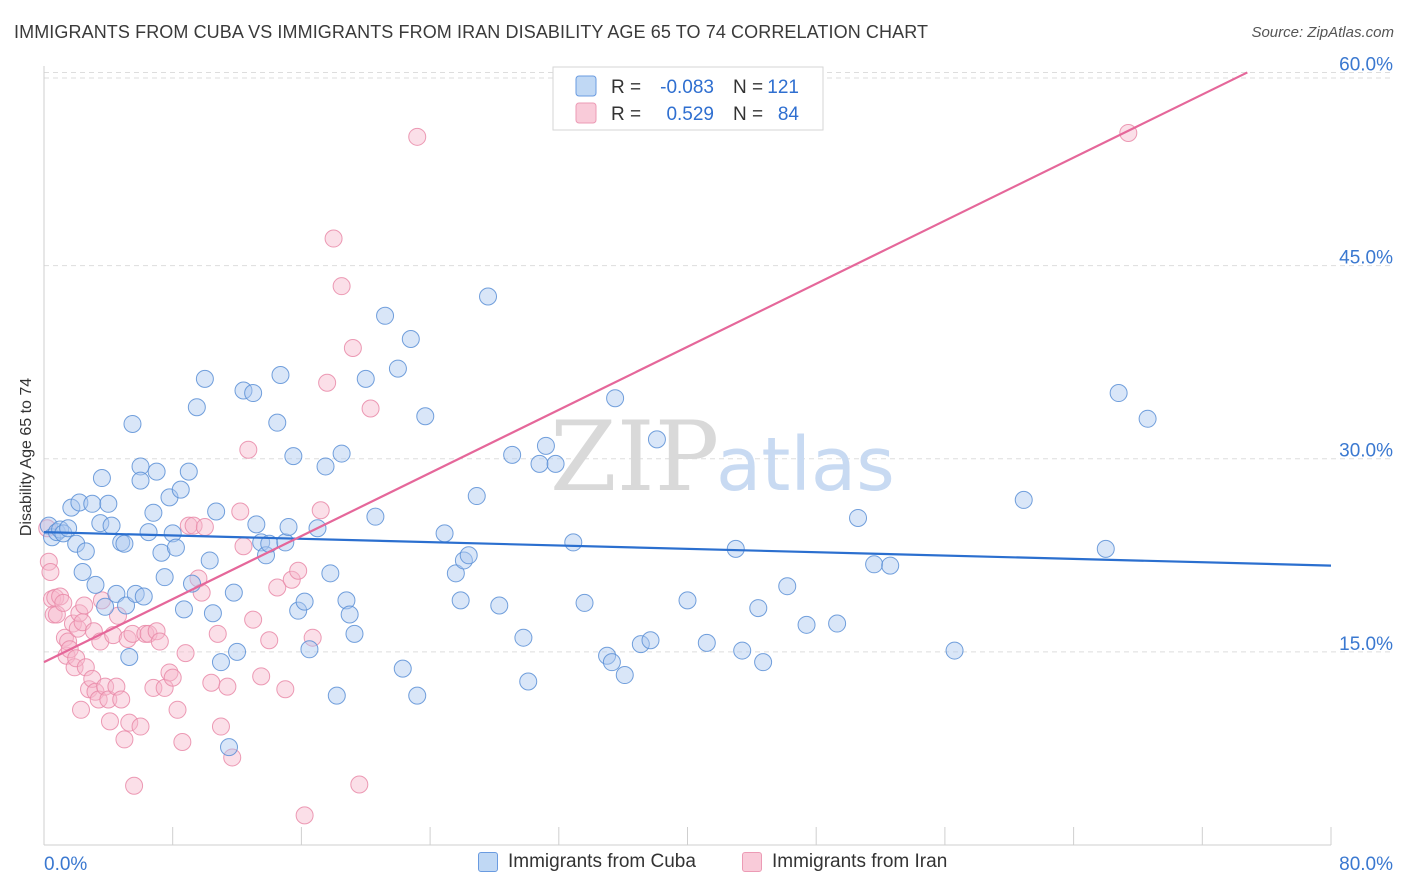  What do you see at coordinates (634, 457) in the screenshot?
I see `watermark-zip: ZIP` at bounding box center [634, 457].